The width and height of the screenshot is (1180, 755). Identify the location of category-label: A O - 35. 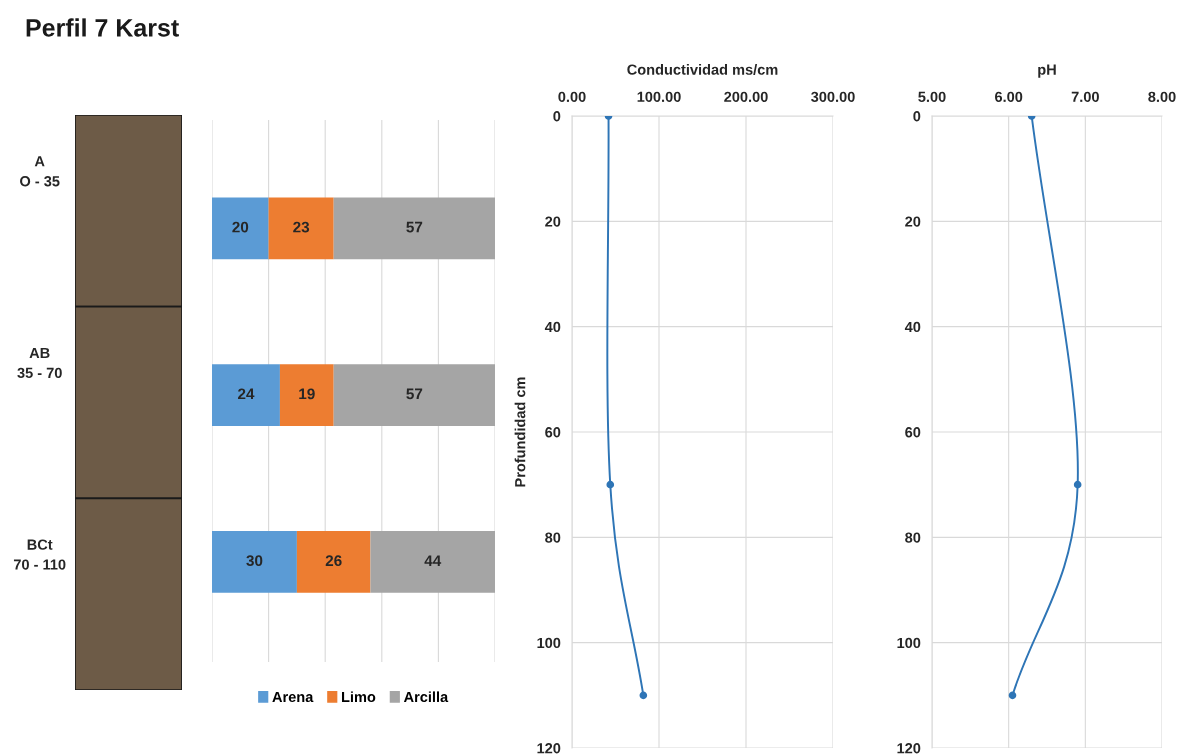
(40, 171).